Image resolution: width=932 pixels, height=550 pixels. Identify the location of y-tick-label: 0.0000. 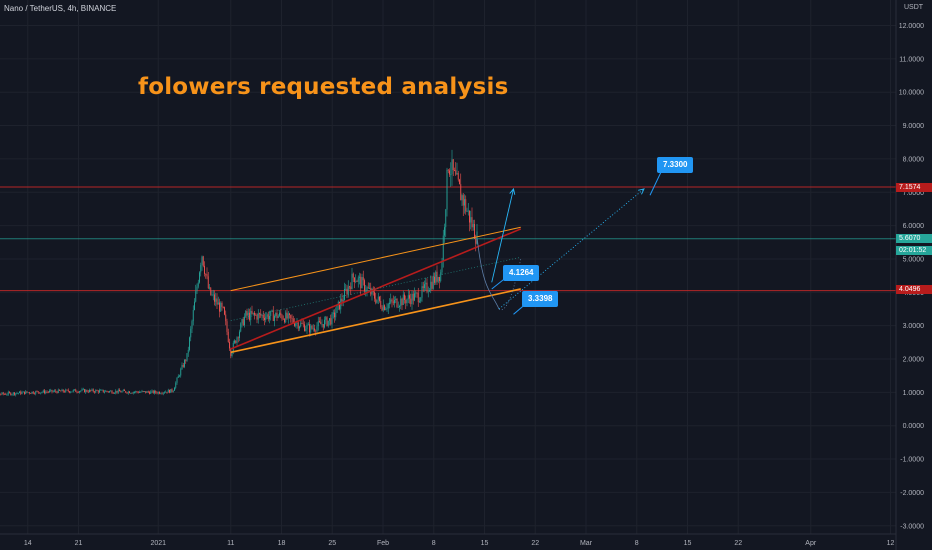
(914, 426).